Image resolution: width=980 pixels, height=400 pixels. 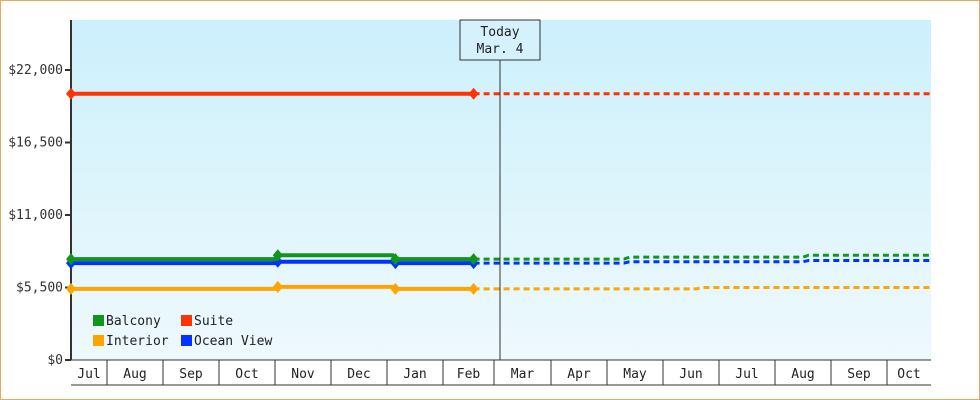 I want to click on x-tick-label: Jan, so click(x=414, y=374).